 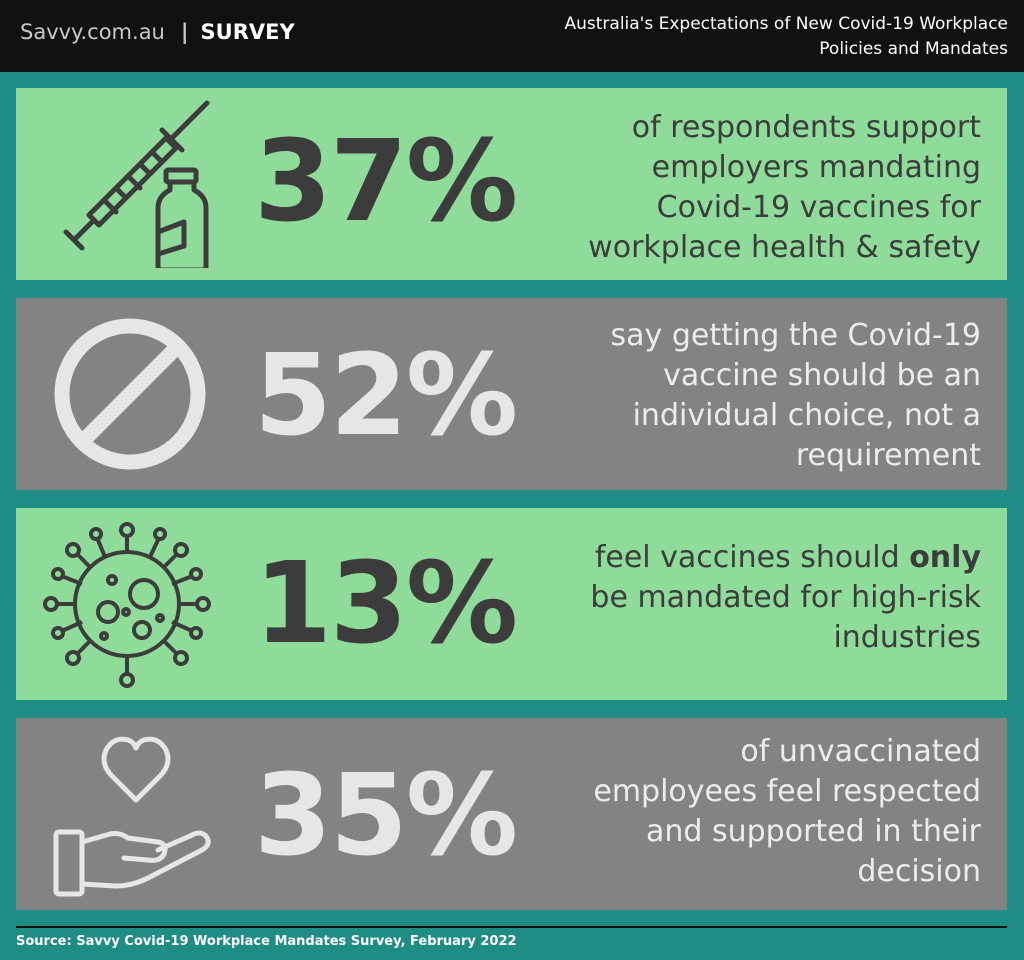 I want to click on stat-description-line: vaccine should be an, so click(x=822, y=375).